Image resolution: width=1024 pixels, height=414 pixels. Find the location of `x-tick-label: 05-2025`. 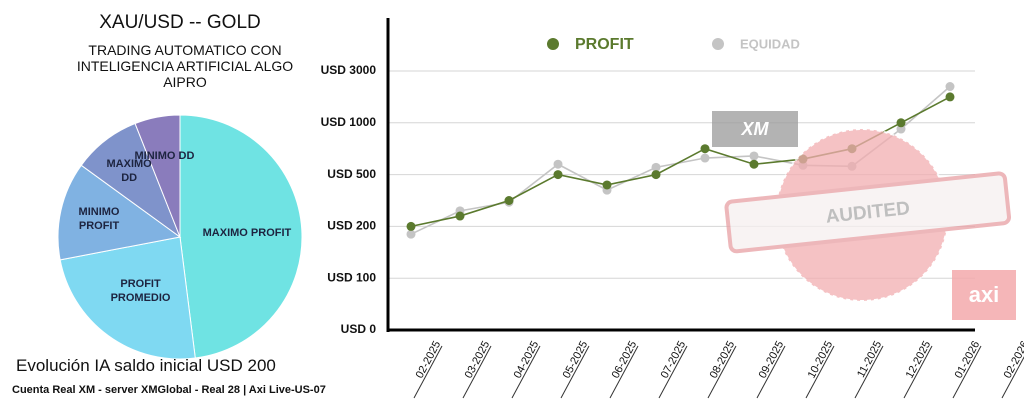

x-tick-label: 05-2025 is located at coordinates (576, 359).